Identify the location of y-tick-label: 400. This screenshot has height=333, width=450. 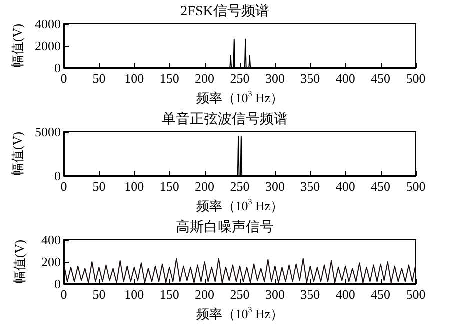
(51, 240).